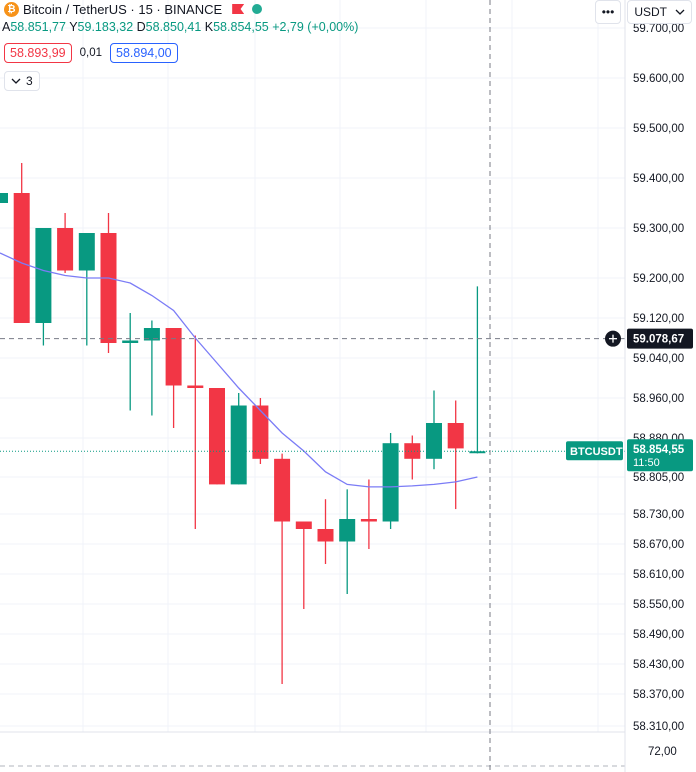 Image resolution: width=696 pixels, height=772 pixels. What do you see at coordinates (658, 515) in the screenshot?
I see `price-tick-label: 58.730,00` at bounding box center [658, 515].